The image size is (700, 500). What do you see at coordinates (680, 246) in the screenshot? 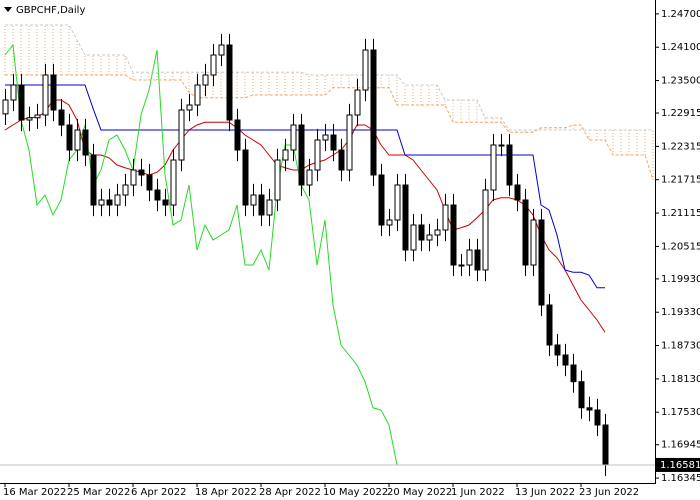
I see `y-tick-label: 1.20515` at bounding box center [680, 246].